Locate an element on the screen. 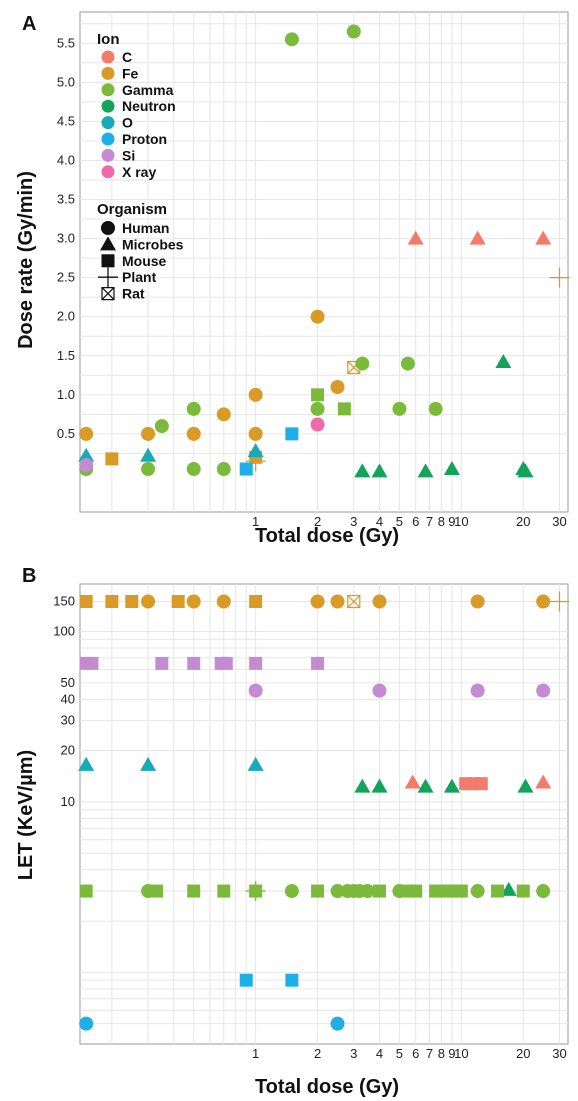 The width and height of the screenshot is (578, 1101). legend-swatch-x-ray is located at coordinates (108, 172).